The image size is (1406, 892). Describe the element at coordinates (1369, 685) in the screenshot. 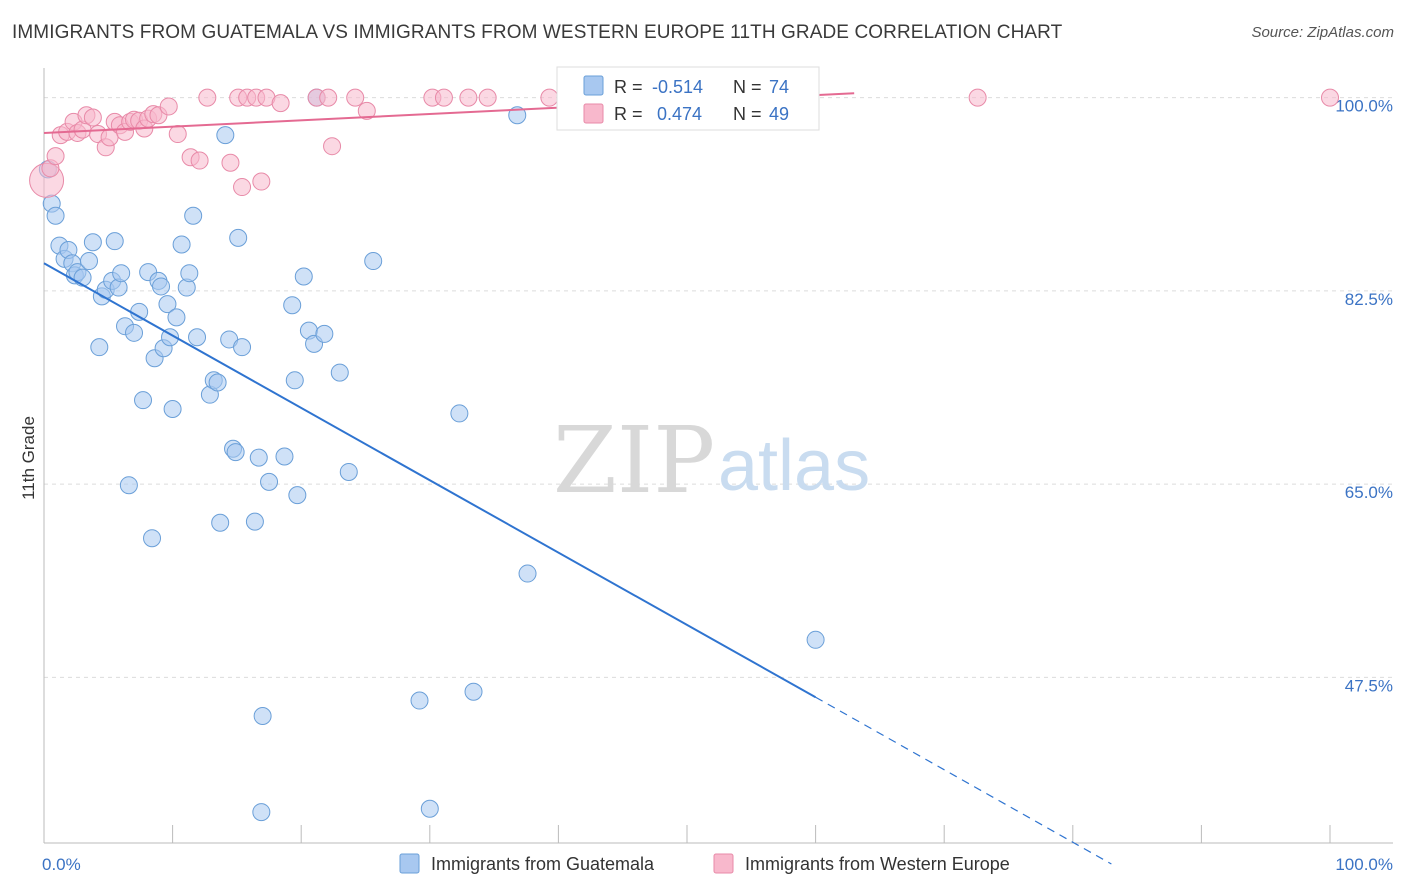

I see `y-tick-label-3: 47.5%` at that location.